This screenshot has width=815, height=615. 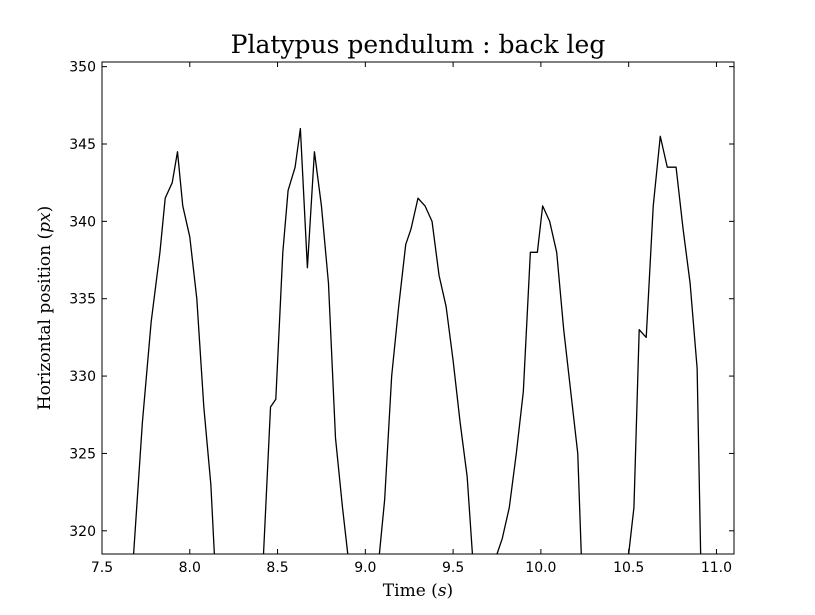 I want to click on chart-title: Platypus pendulum : back leg, so click(x=418, y=44).